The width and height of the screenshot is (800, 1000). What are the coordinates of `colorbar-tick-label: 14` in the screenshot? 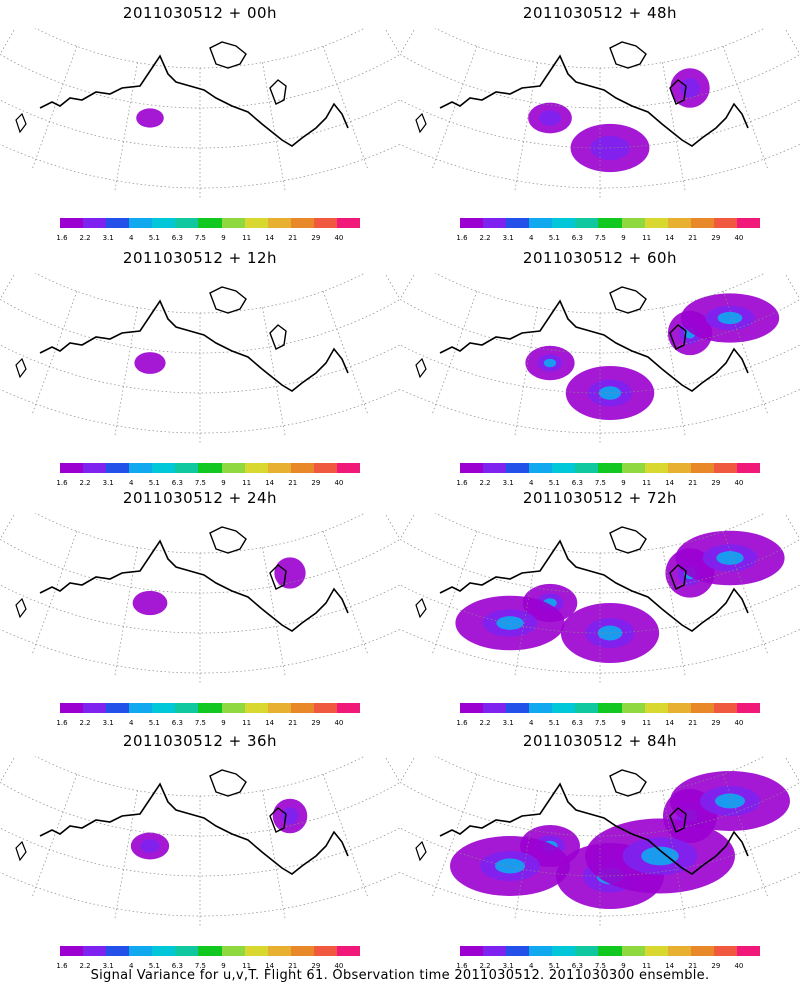 It's located at (670, 723).